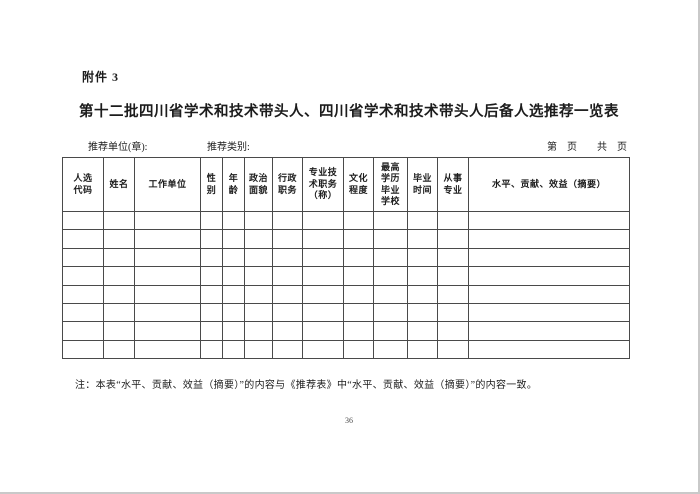  I want to click on header-cell-professional-title: 专业技 术职务 （称）, so click(323, 184).